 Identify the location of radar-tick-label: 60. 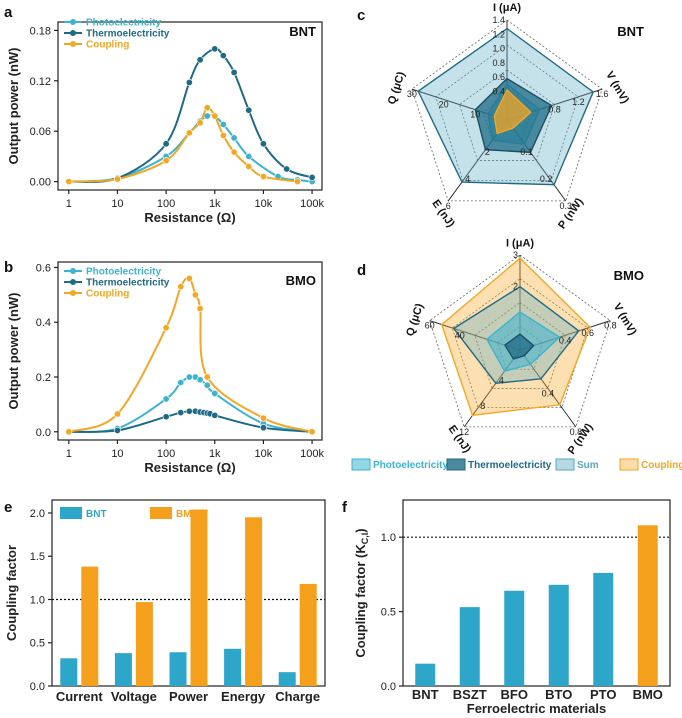
(430, 326).